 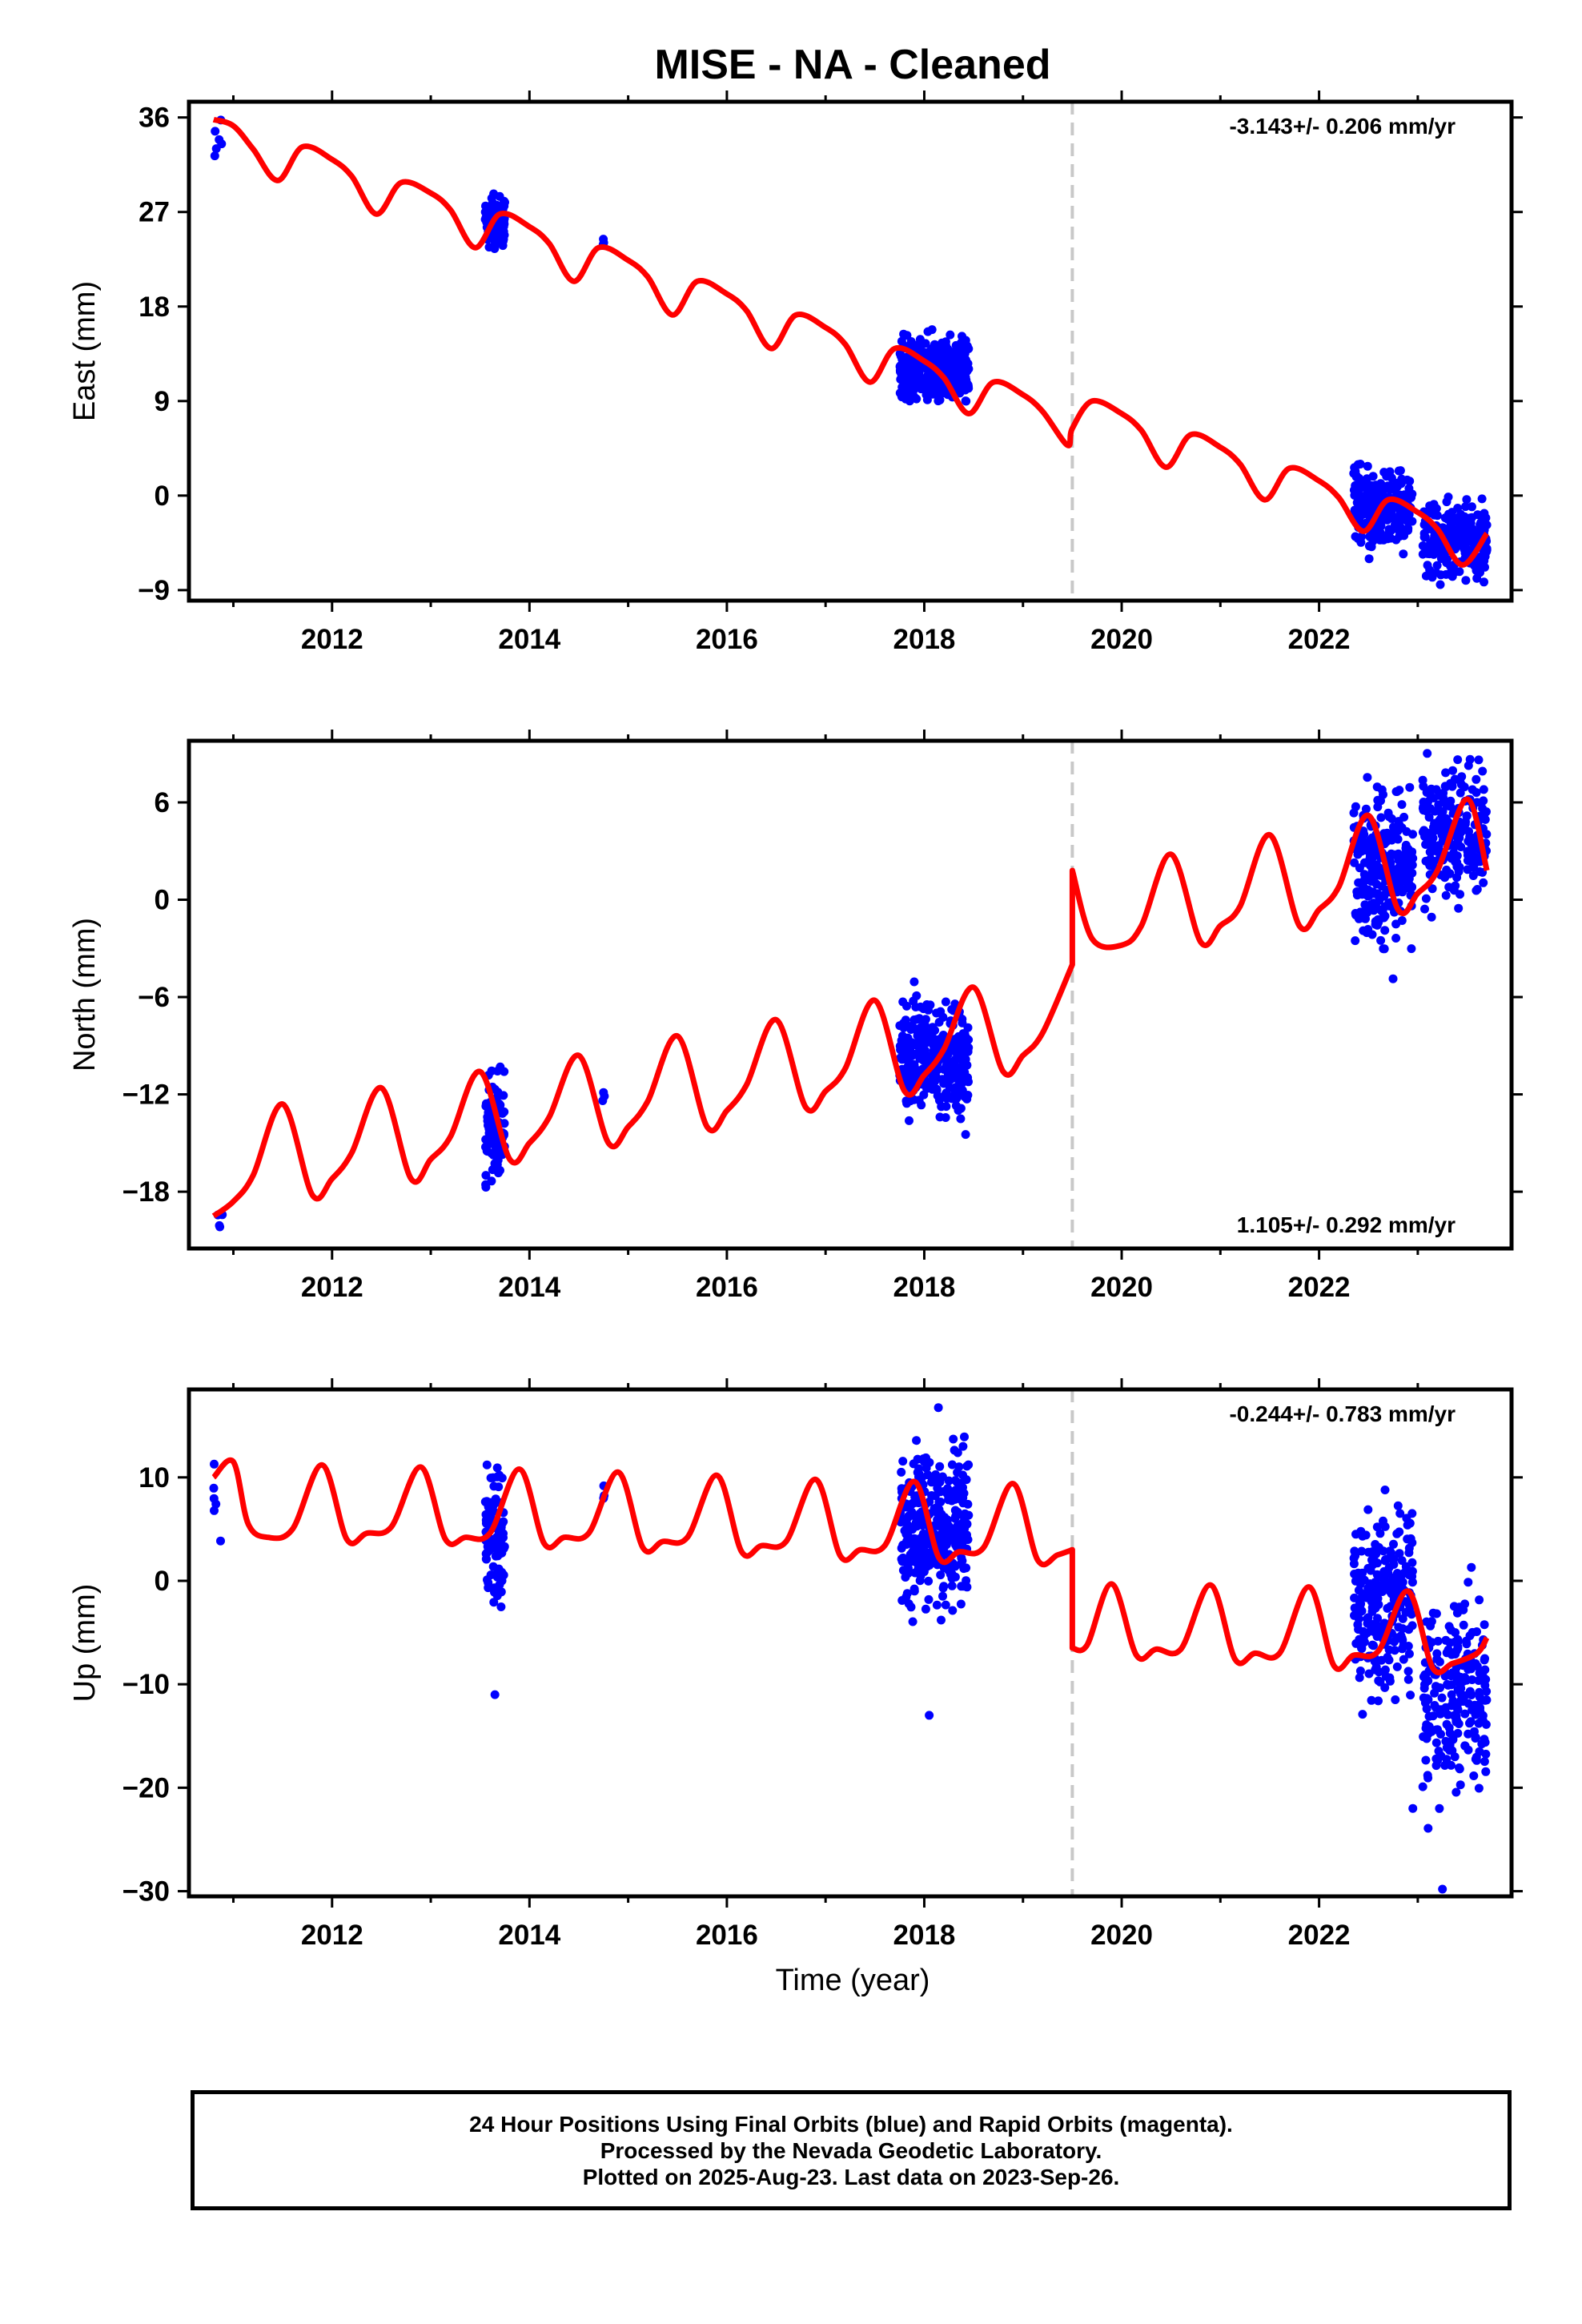 What do you see at coordinates (162, 900) in the screenshot?
I see `y-tick-label: 0` at bounding box center [162, 900].